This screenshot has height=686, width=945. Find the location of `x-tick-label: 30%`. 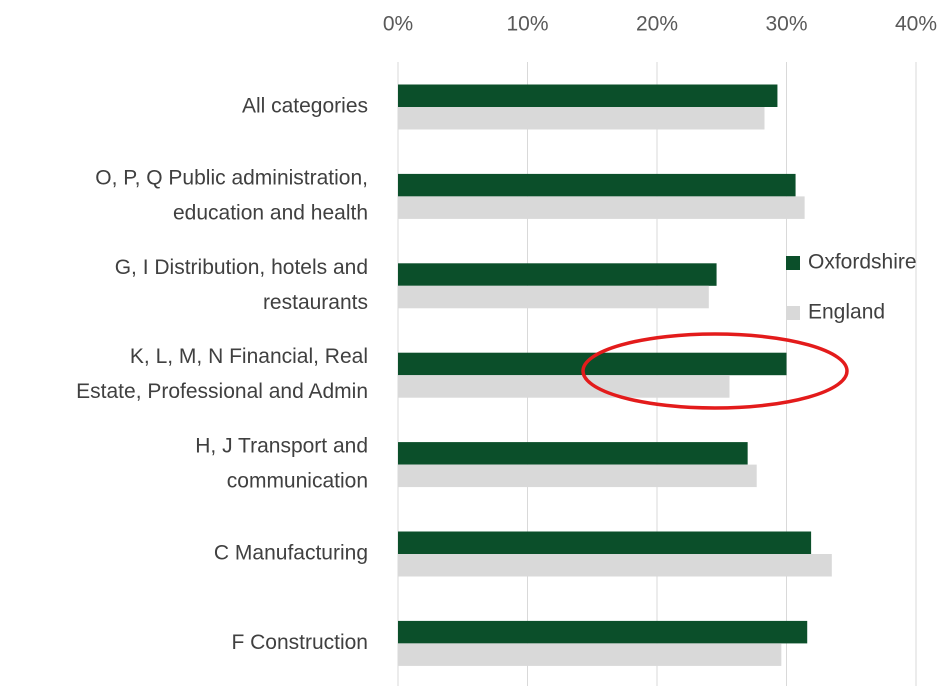

x-tick-label: 30% is located at coordinates (786, 24).